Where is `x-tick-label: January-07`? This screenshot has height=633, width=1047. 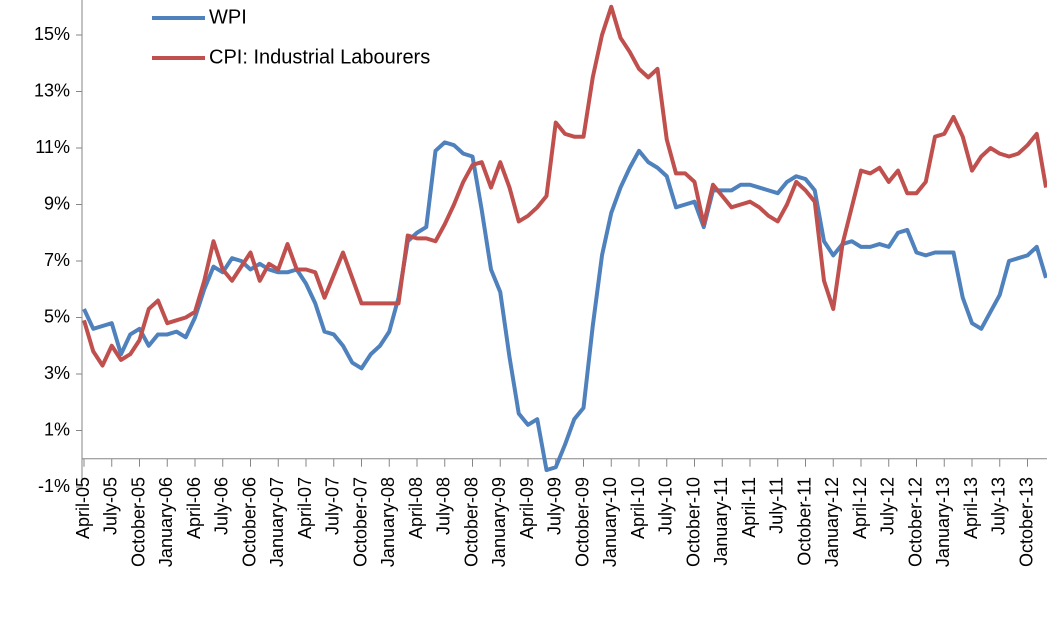
x-tick-label: January-07 is located at coordinates (277, 522).